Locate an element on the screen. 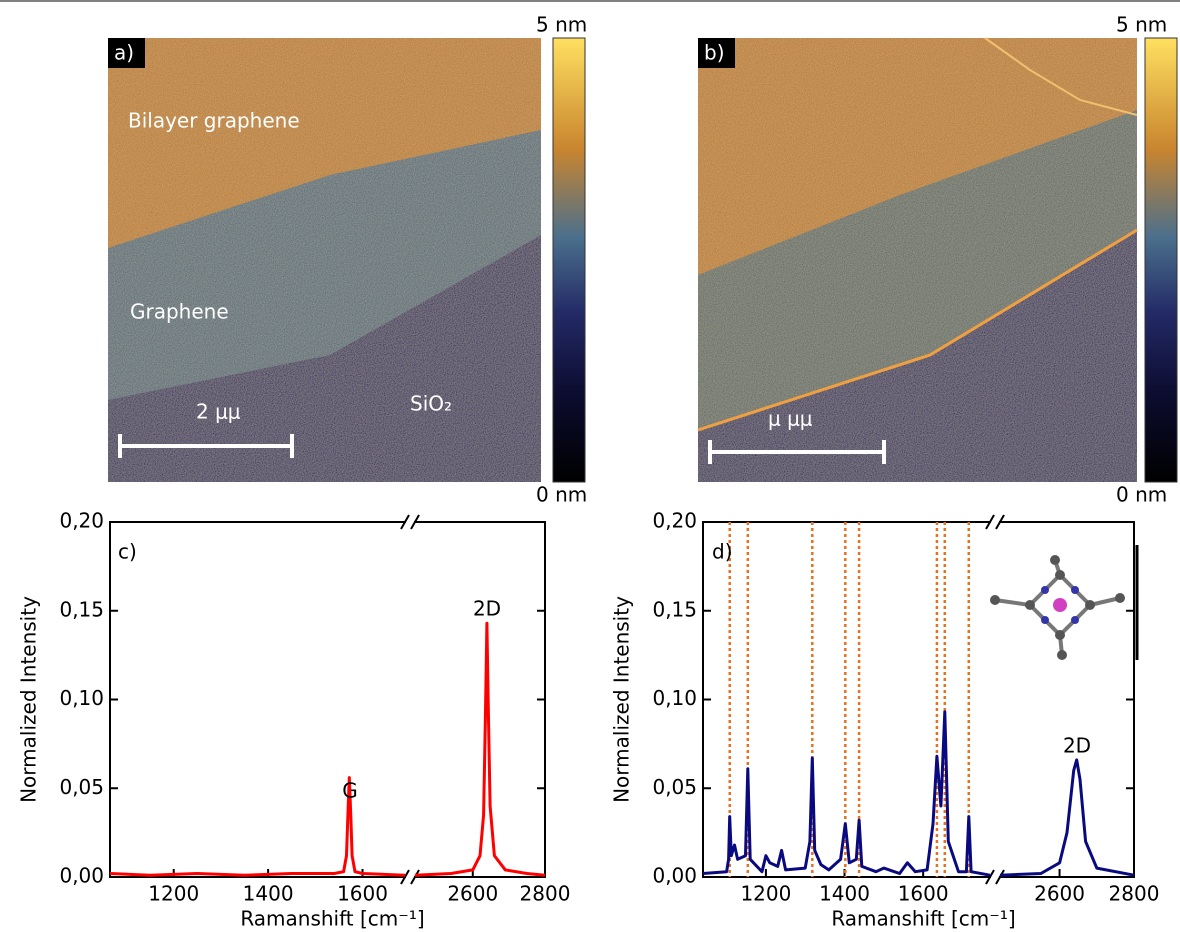 The image size is (1180, 932). annotation: SiO₂ is located at coordinates (431, 404).